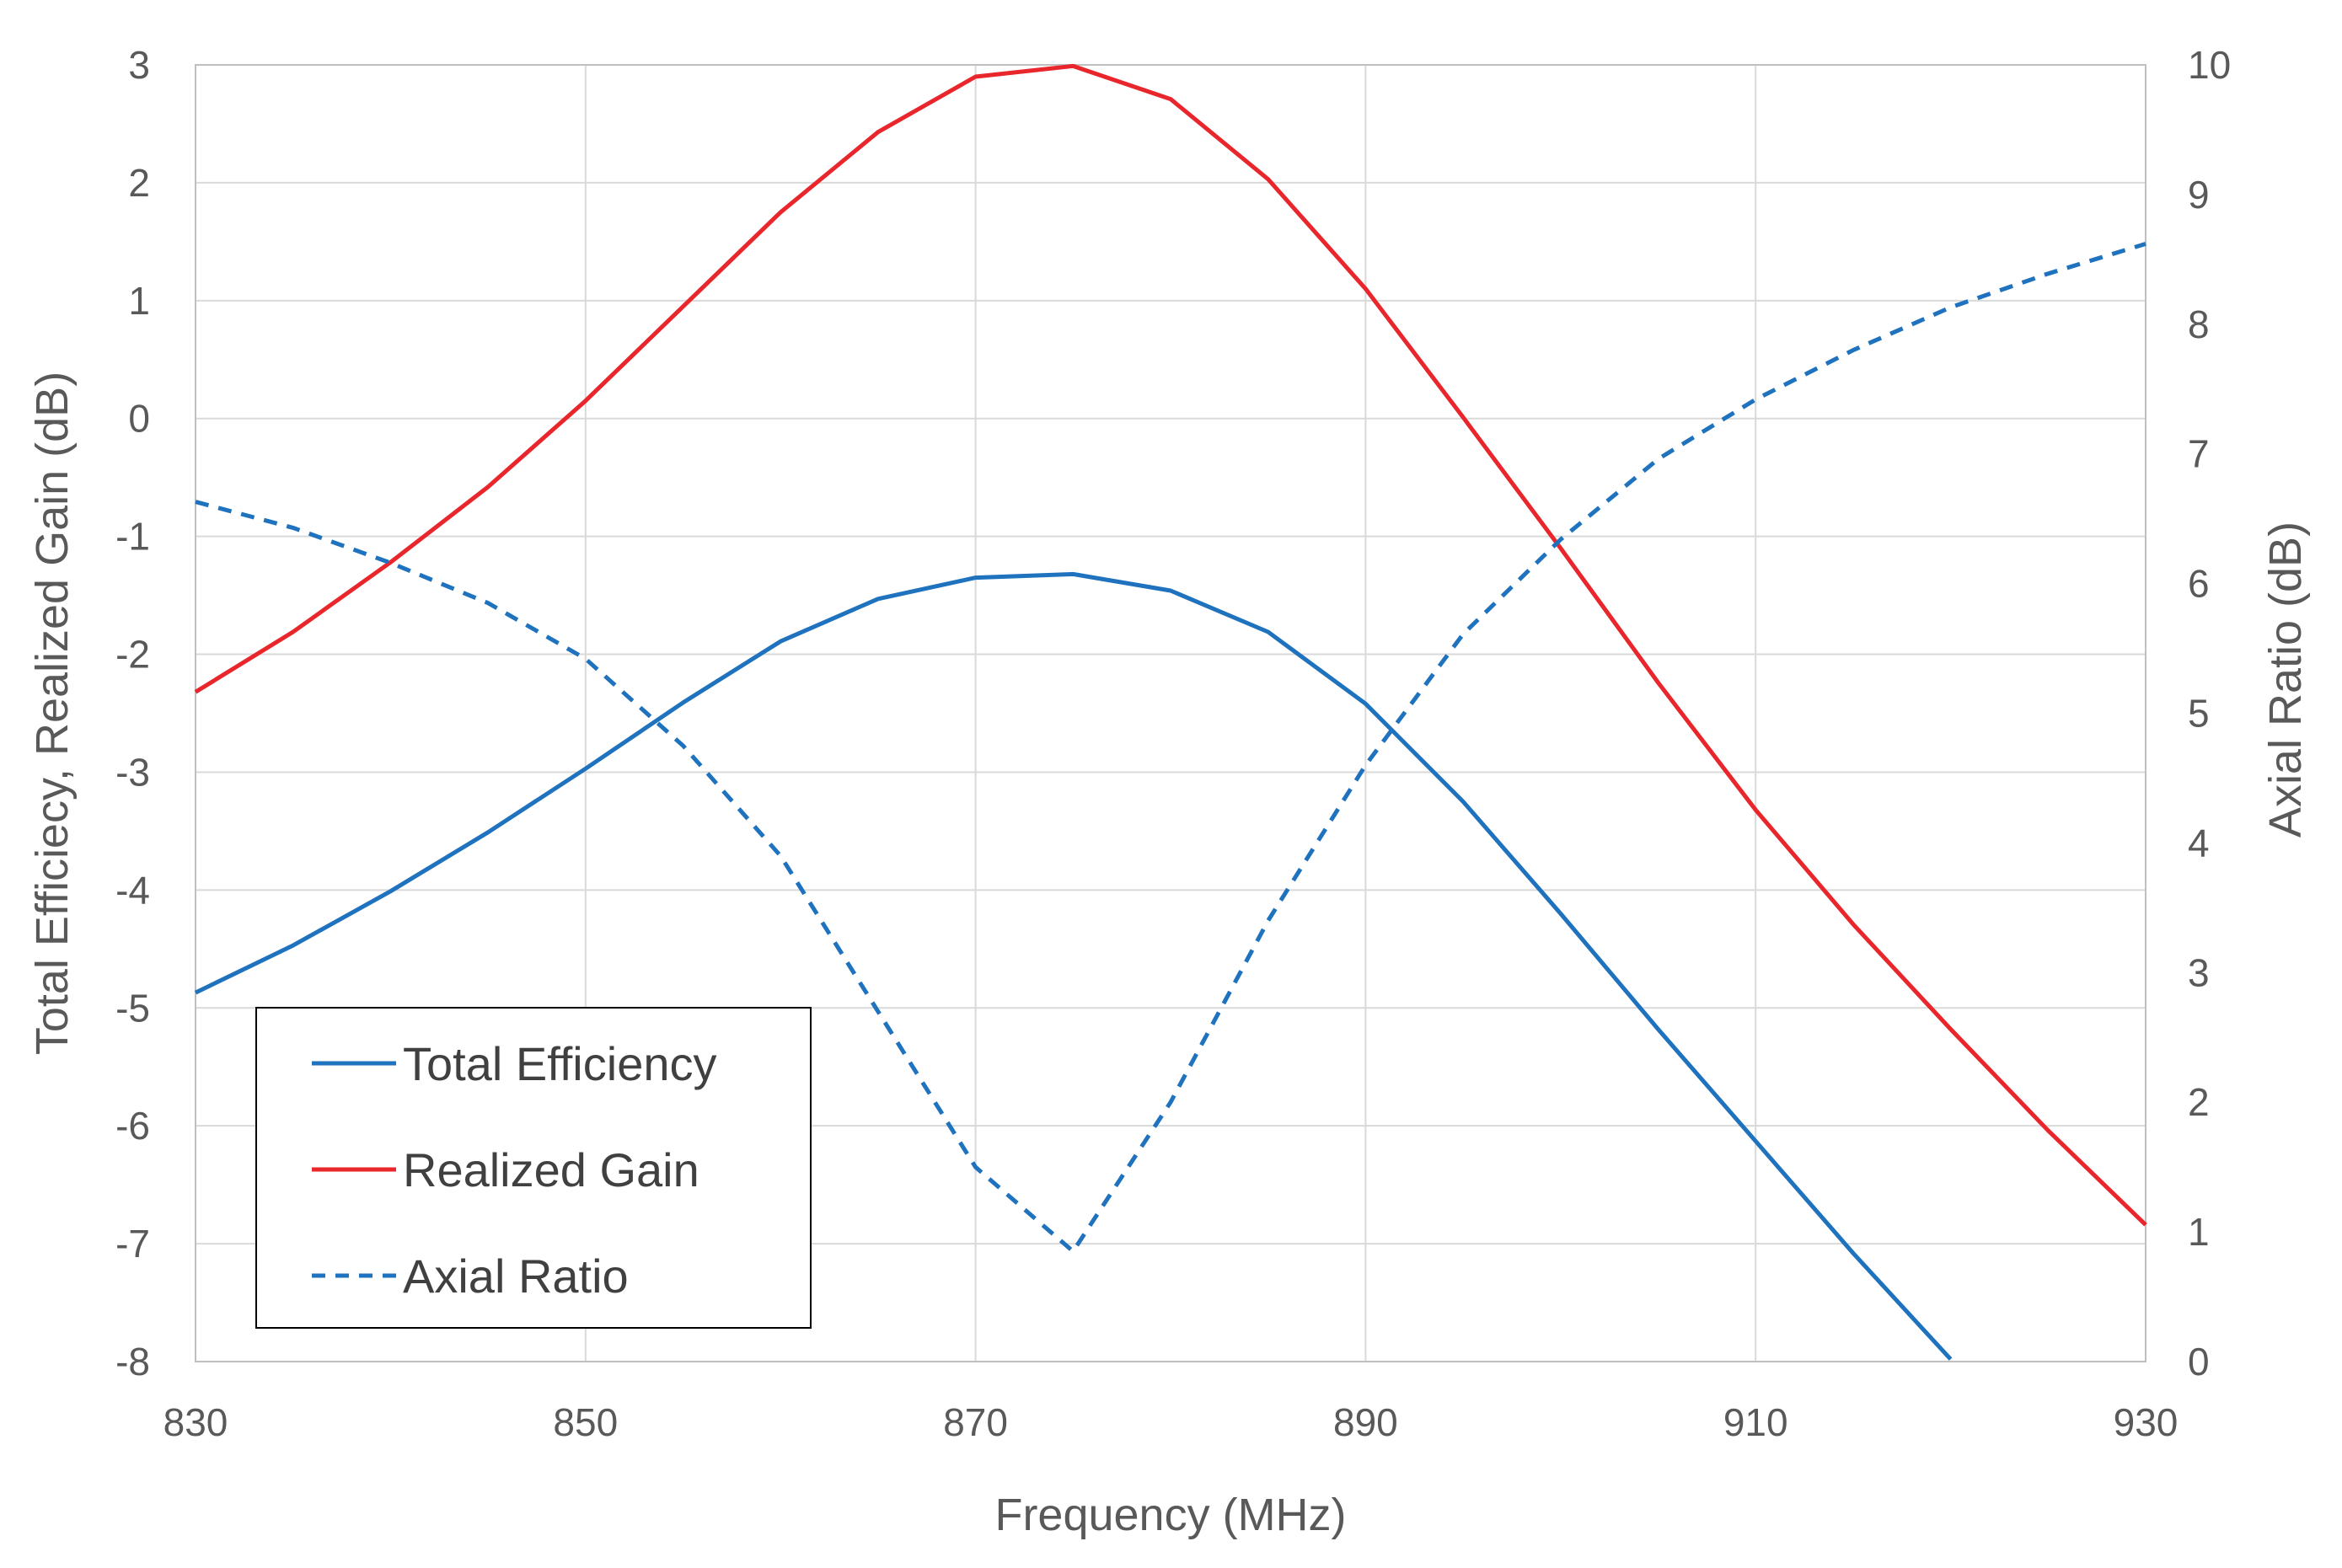 The width and height of the screenshot is (2342, 1568). Describe the element at coordinates (2199, 1232) in the screenshot. I see `y2-tick-label: 1` at that location.